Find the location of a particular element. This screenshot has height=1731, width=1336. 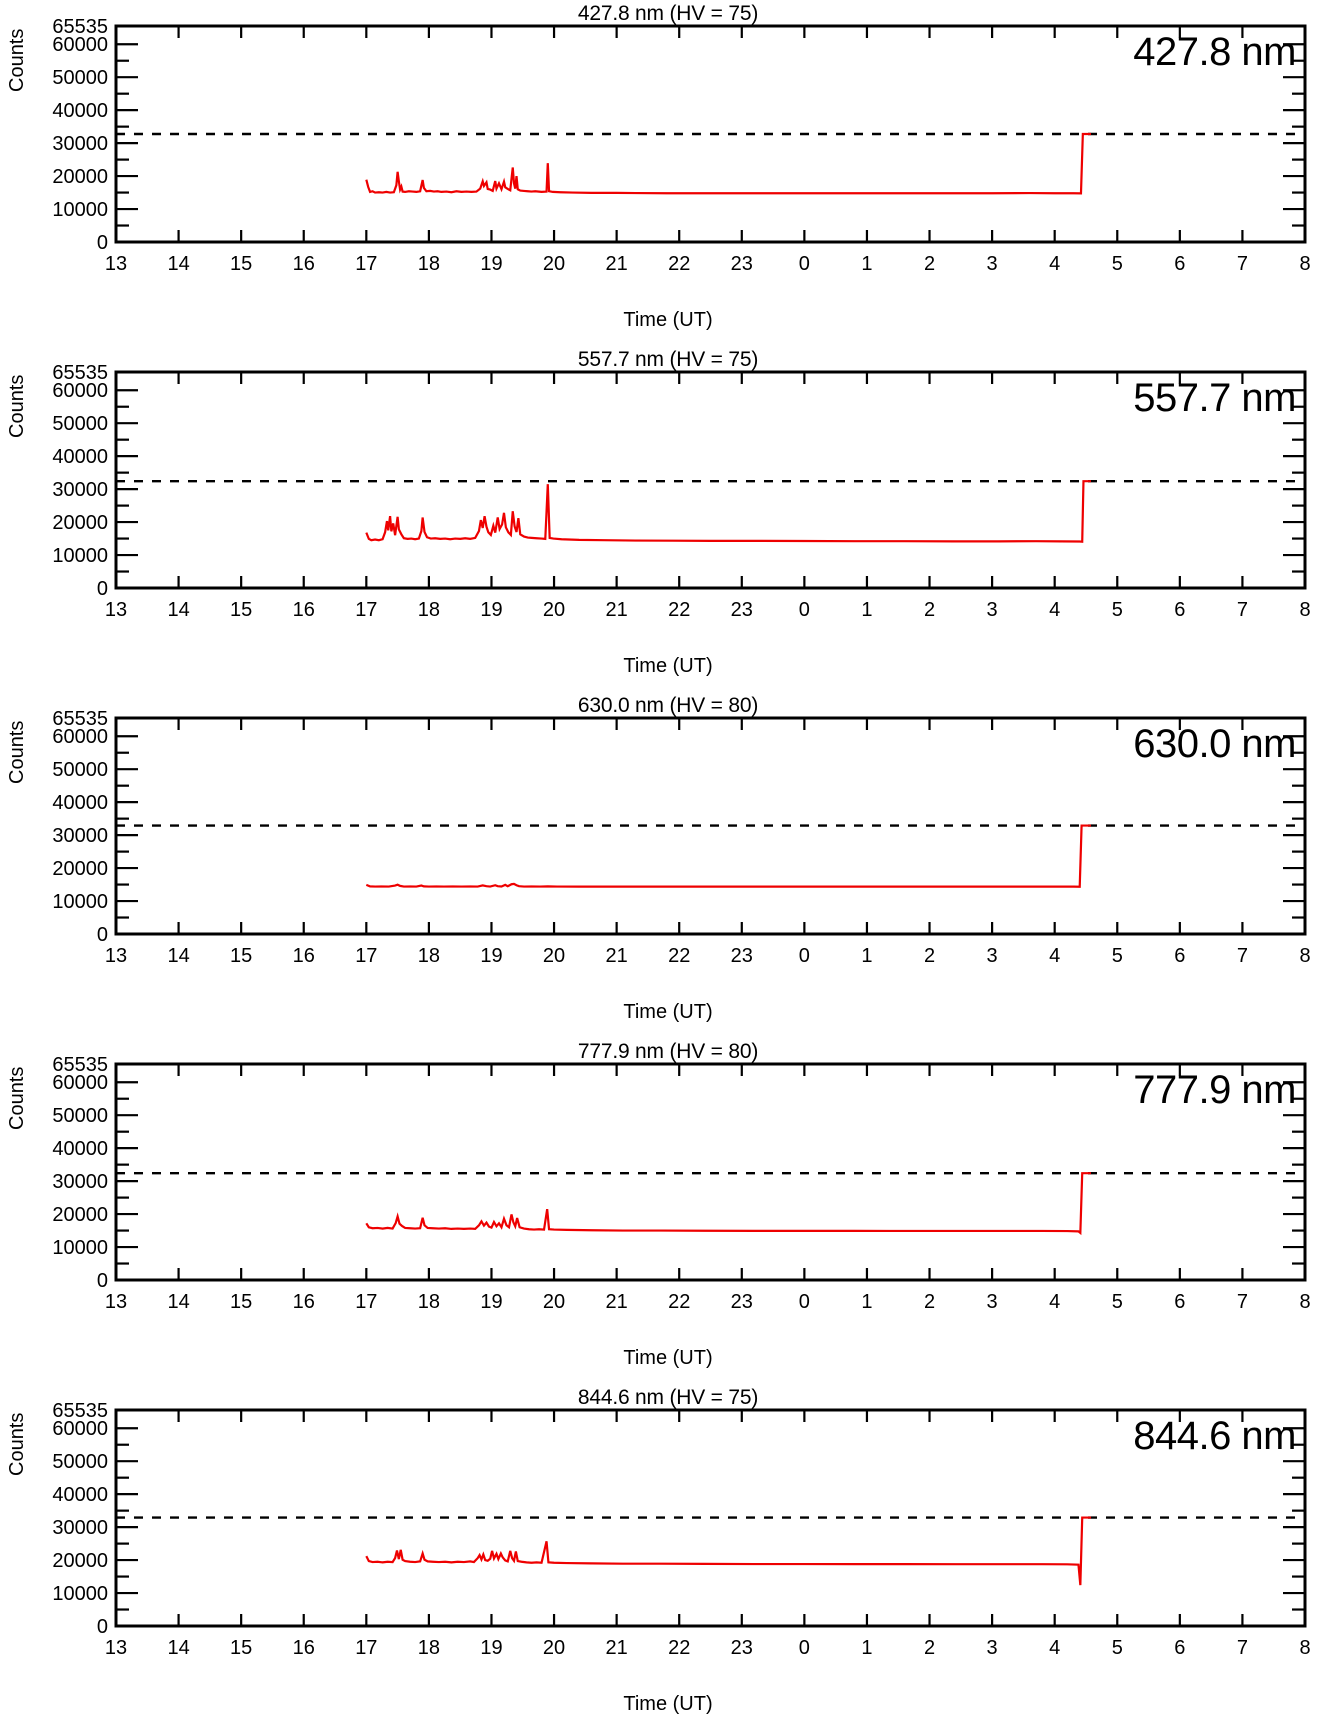

panel-title: 844.6 nm (HV = 75) is located at coordinates (668, 1397).